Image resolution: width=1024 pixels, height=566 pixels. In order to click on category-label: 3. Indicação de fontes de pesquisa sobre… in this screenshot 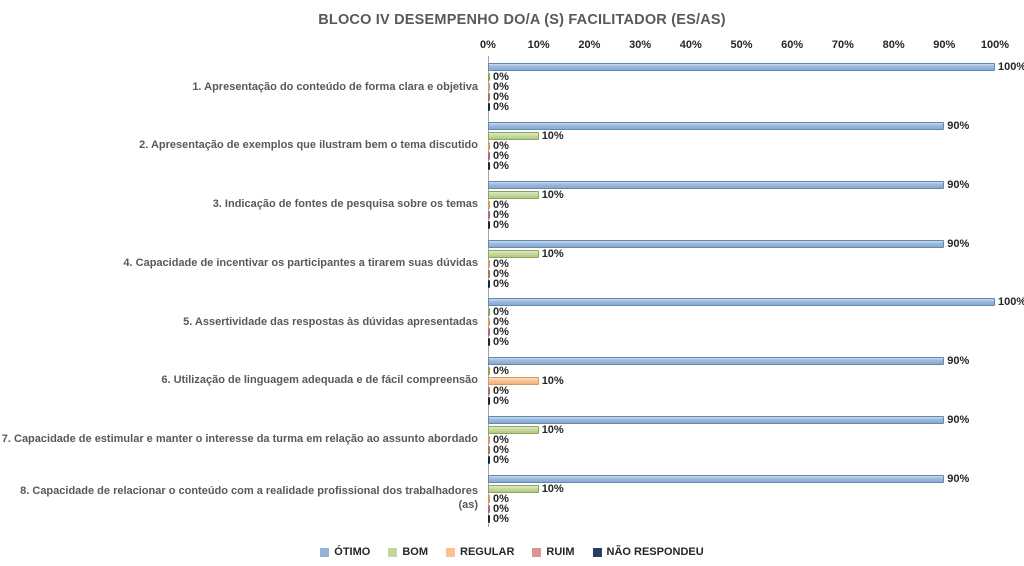, I will do `click(345, 204)`.